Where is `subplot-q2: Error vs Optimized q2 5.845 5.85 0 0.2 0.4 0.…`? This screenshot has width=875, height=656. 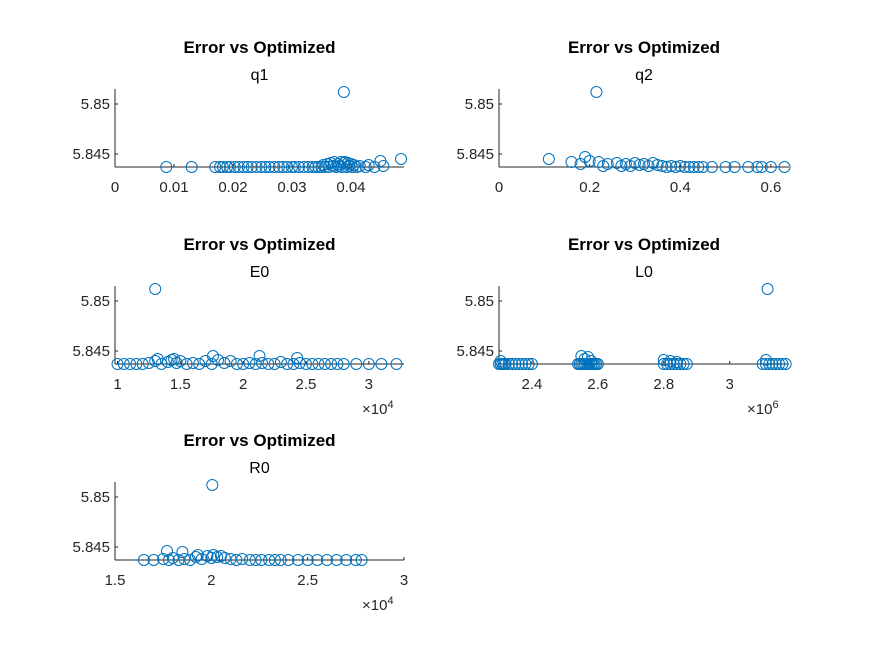 subplot-q2: Error vs Optimized q2 5.845 5.85 0 0.2 0.4 0.… is located at coordinates (623, 117).